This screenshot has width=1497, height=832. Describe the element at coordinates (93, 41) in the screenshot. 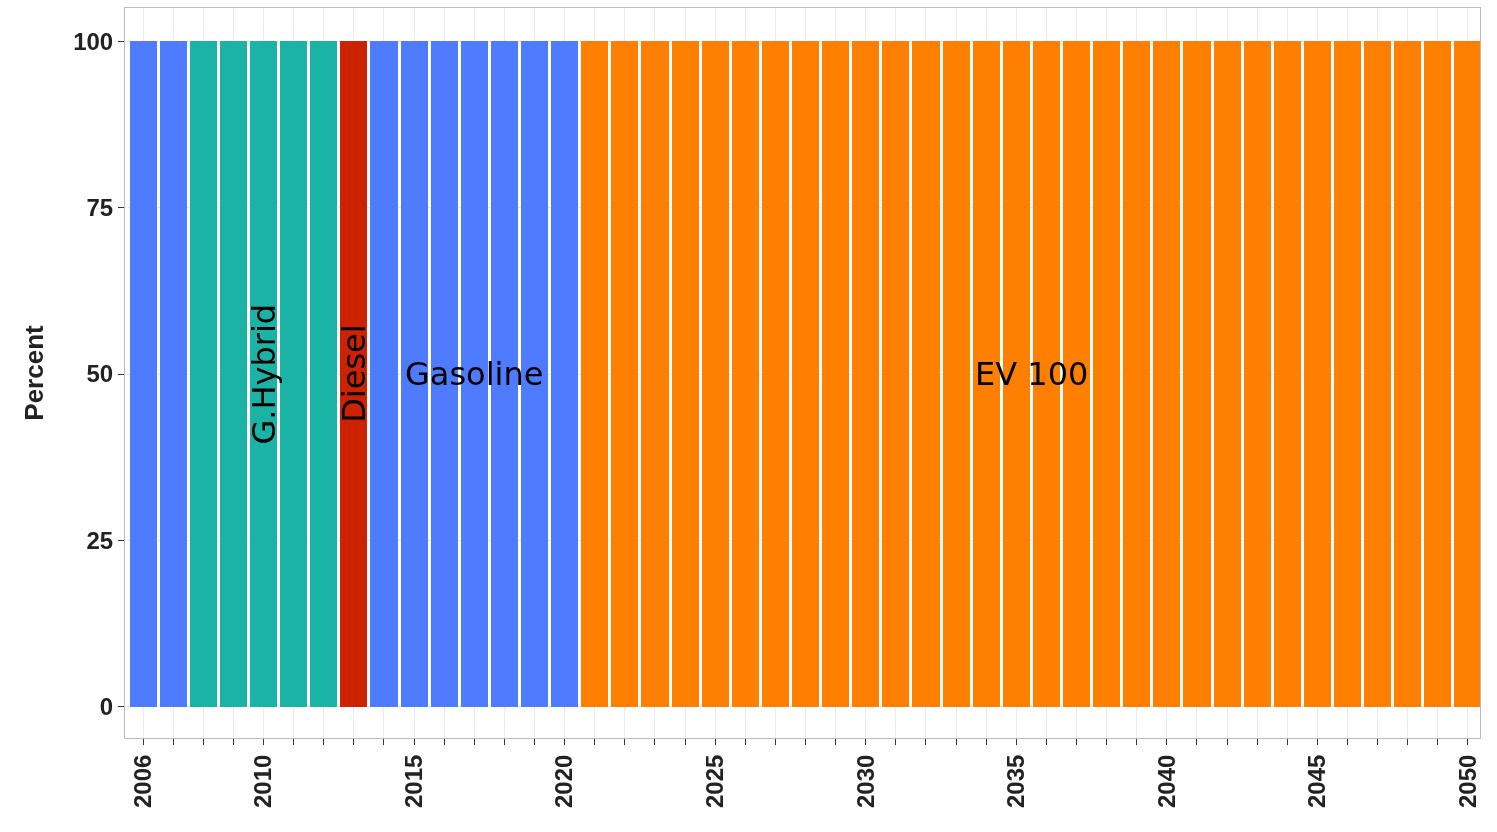

I see `y-tick-label: 100` at that location.